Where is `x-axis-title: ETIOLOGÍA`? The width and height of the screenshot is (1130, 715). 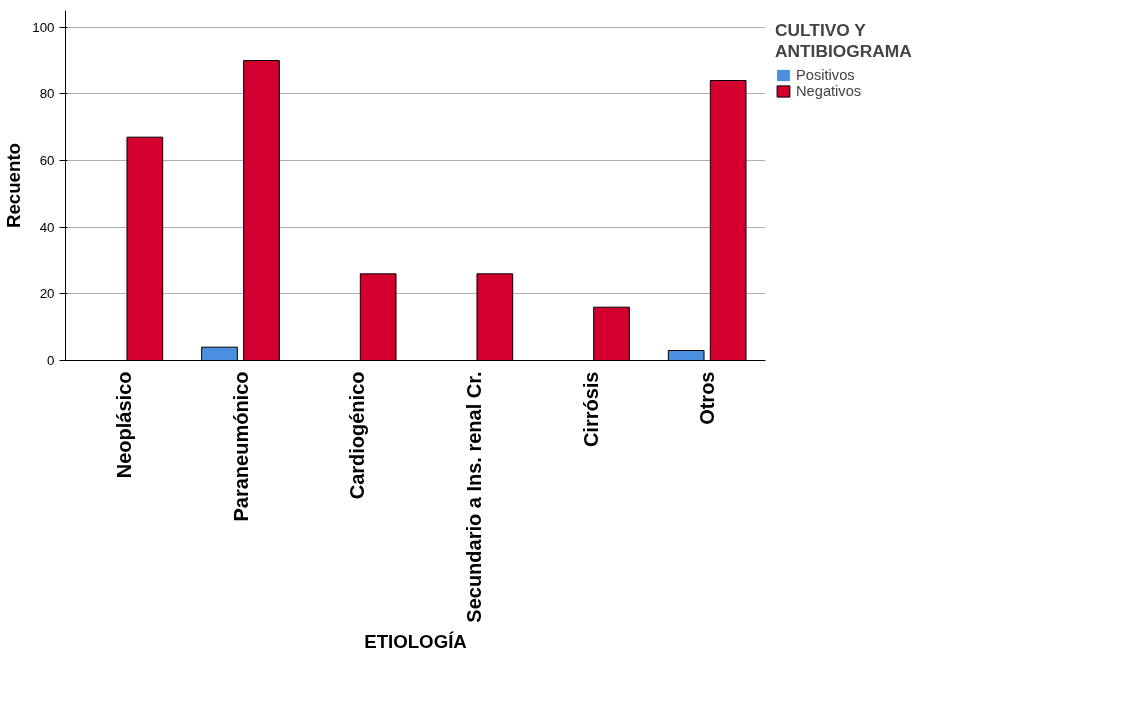
x-axis-title: ETIOLOGÍA is located at coordinates (415, 641).